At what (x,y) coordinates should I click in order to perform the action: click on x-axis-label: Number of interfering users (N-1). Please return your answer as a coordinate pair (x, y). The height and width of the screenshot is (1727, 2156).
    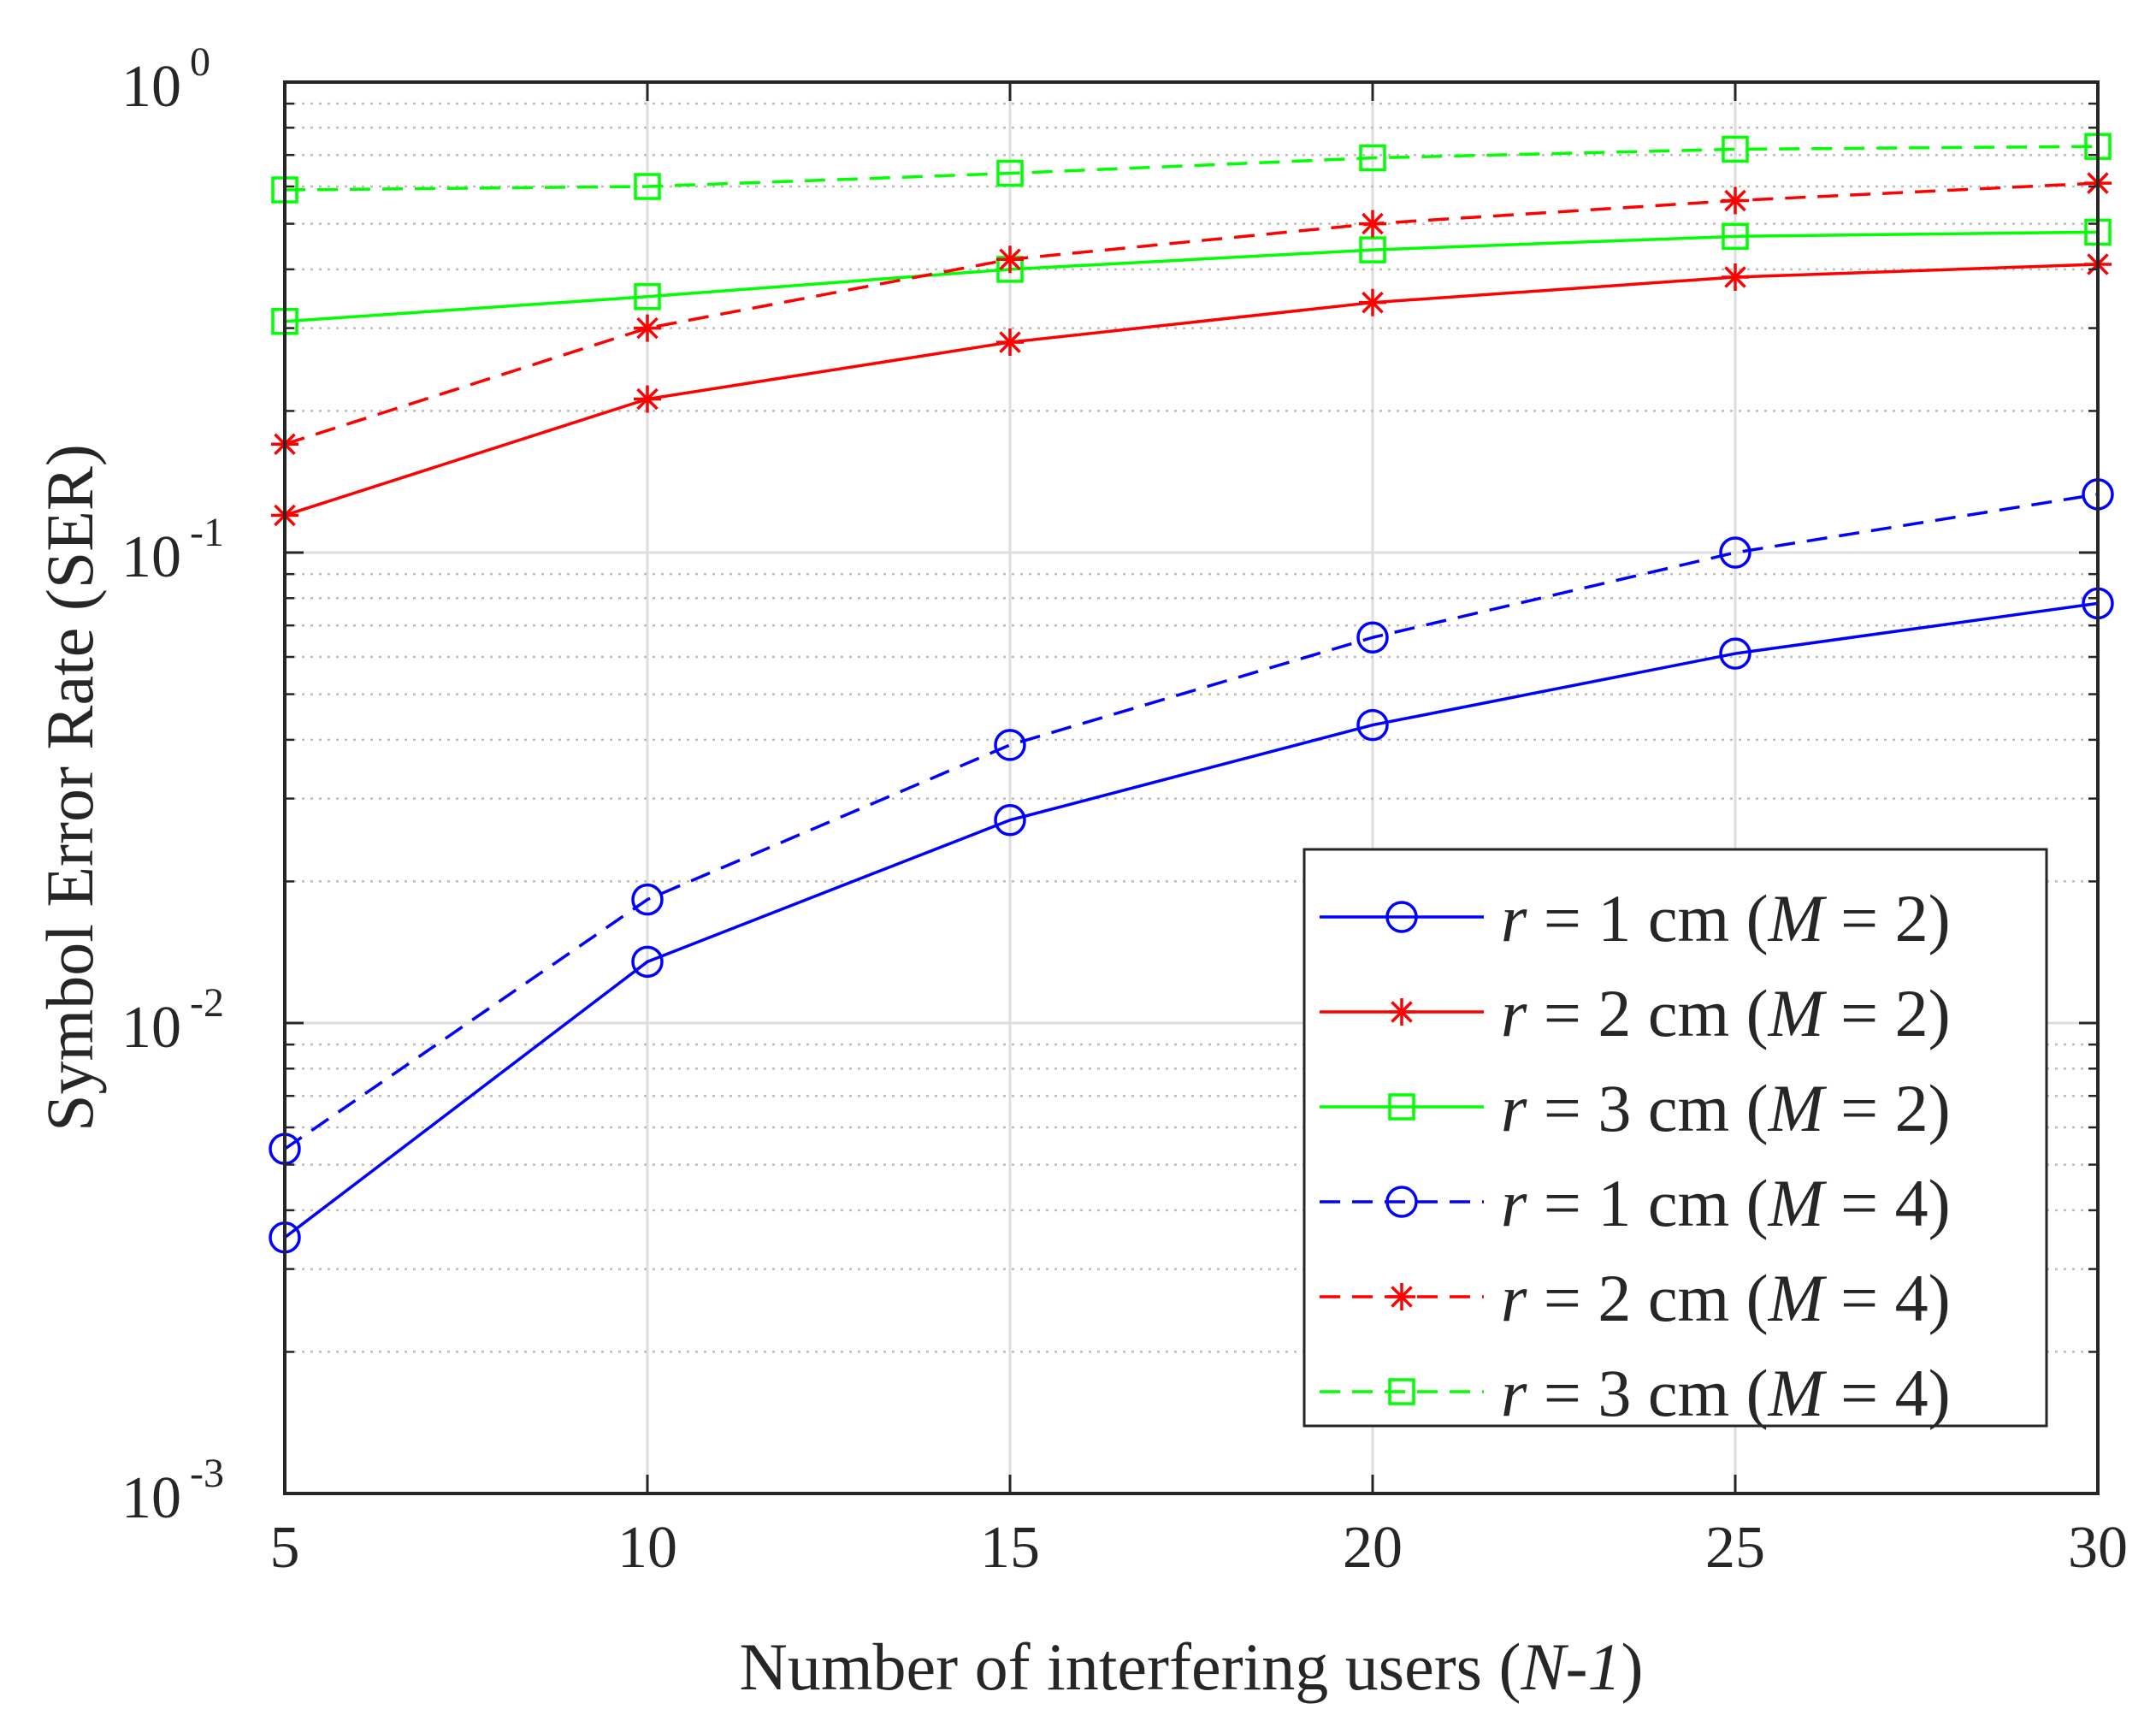
    Looking at the image, I should click on (1191, 1666).